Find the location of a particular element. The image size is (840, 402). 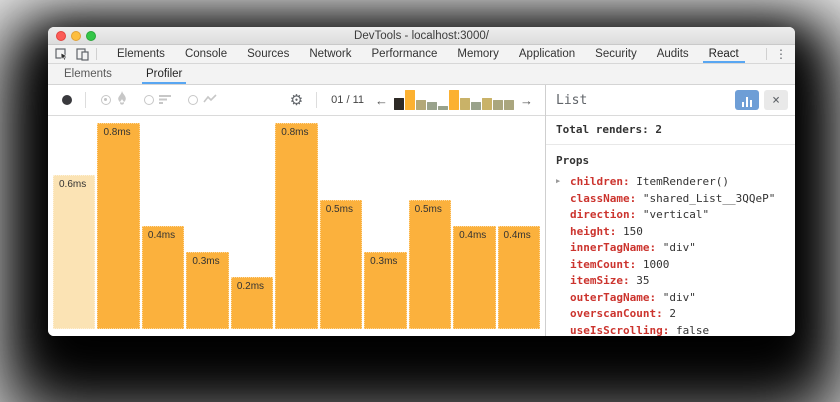

settings-gear-icon: ⚙ is located at coordinates (296, 100).